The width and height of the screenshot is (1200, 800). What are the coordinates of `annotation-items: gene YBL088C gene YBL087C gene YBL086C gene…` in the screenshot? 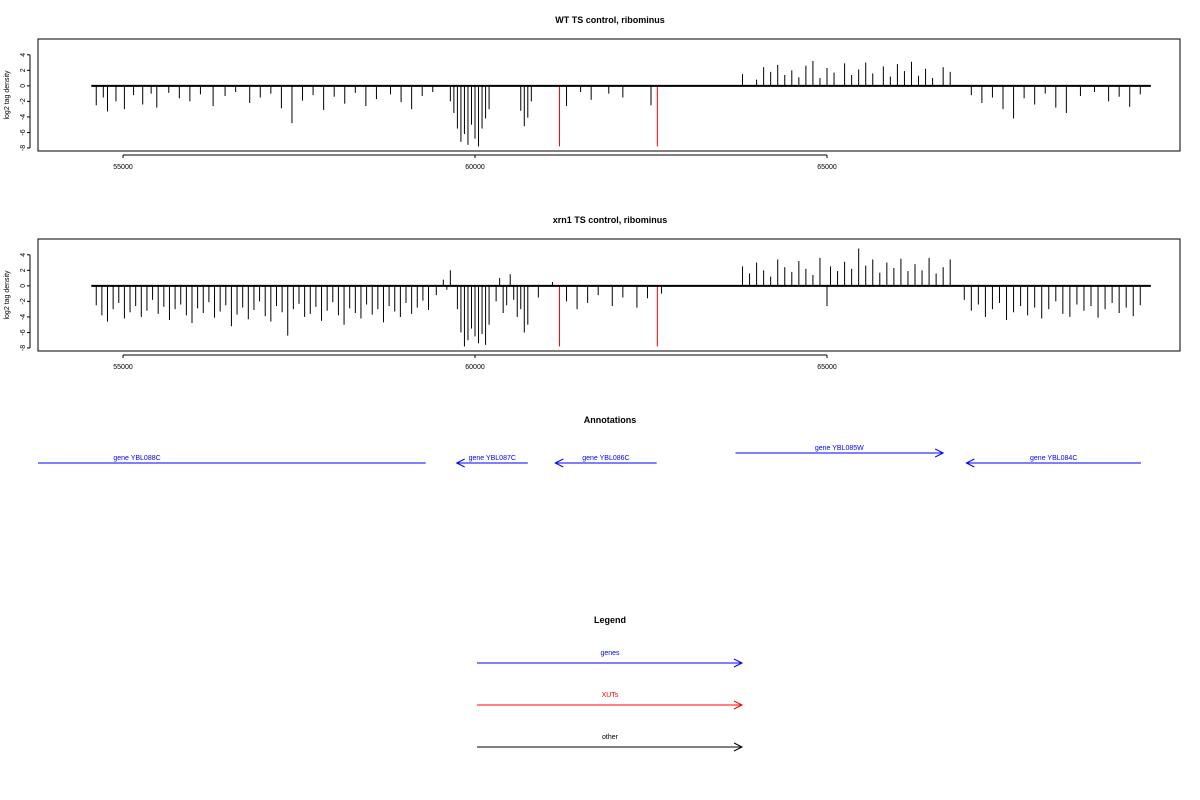 It's located at (589, 456).